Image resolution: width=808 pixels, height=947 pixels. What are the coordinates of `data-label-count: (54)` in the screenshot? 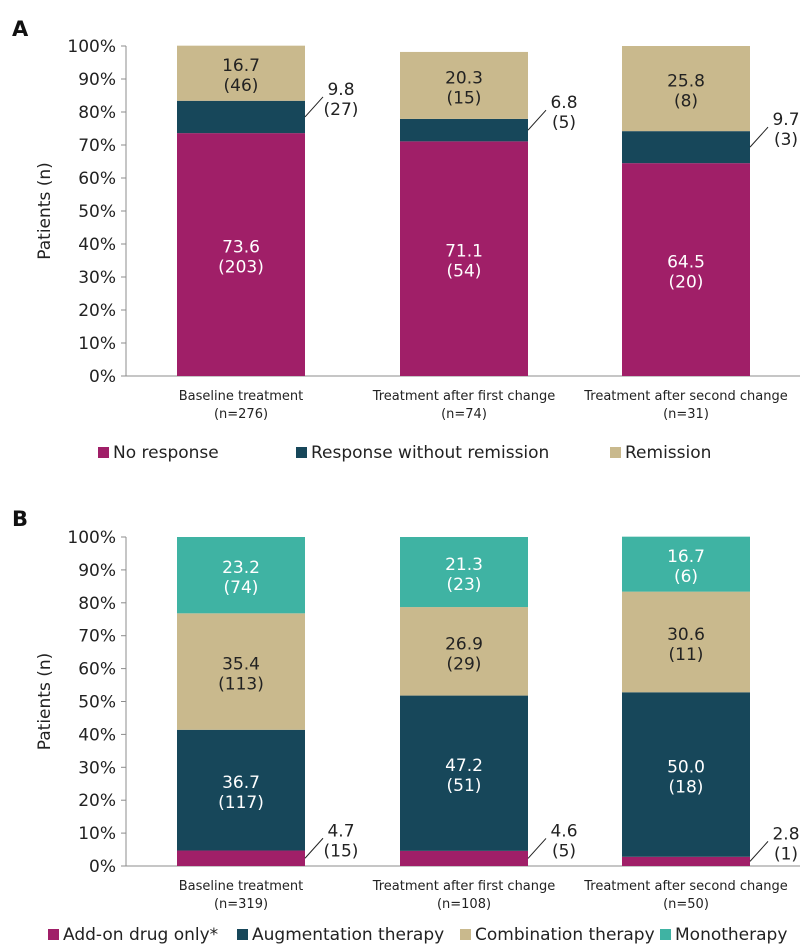 It's located at (464, 272).